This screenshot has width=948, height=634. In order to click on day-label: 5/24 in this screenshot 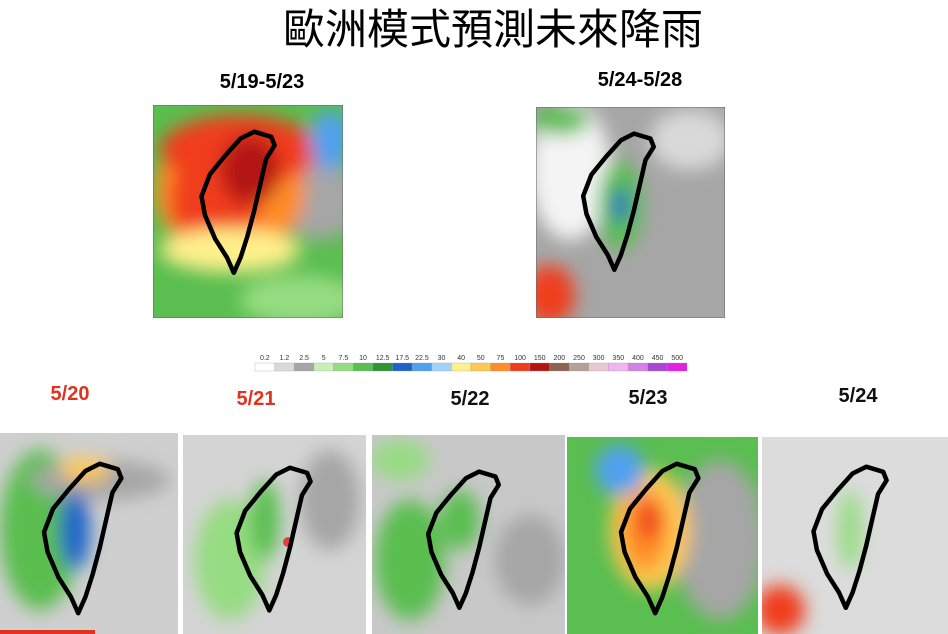, I will do `click(859, 396)`.